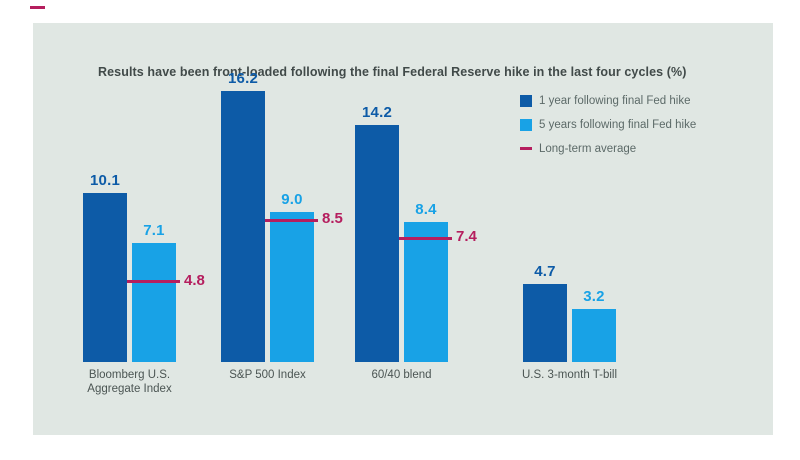 Image resolution: width=800 pixels, height=460 pixels. I want to click on legend-dash-crimson-icon, so click(526, 148).